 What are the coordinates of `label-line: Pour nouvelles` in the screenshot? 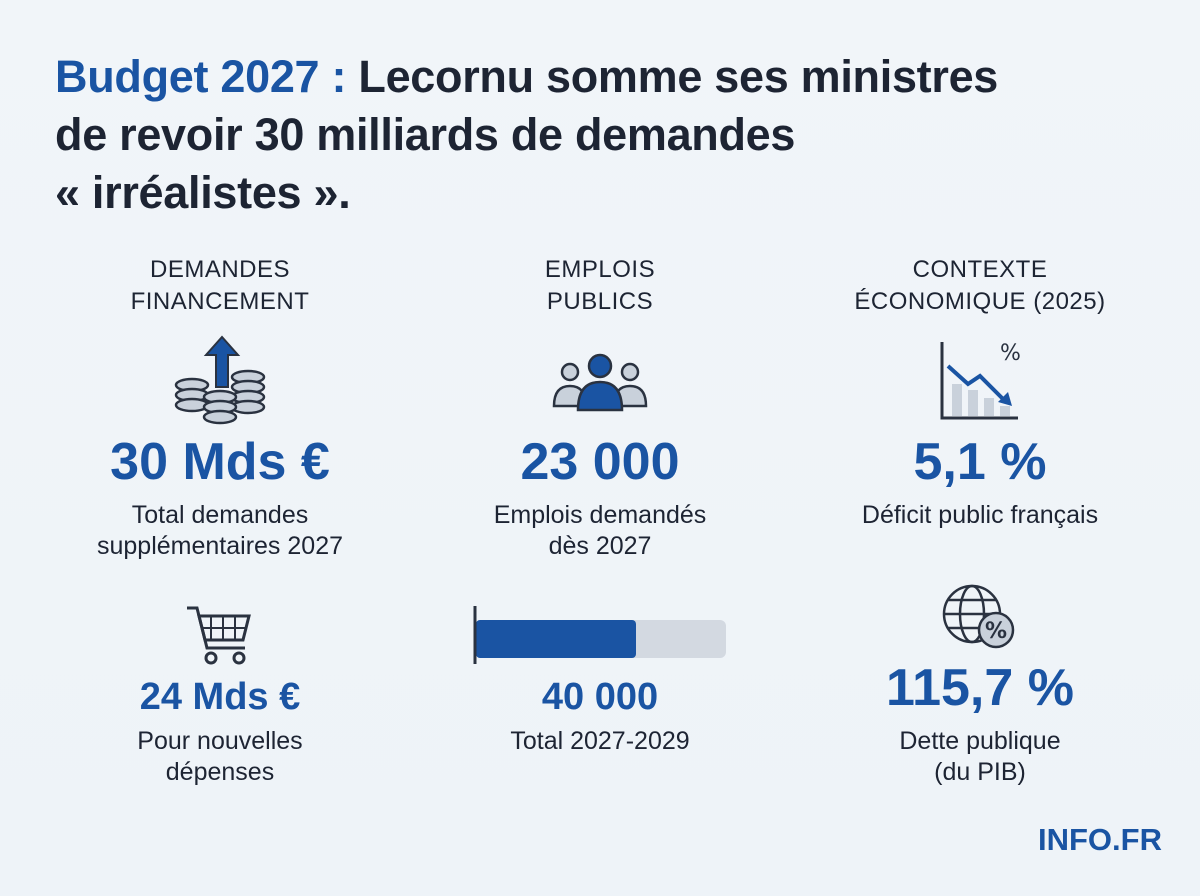 It's located at (220, 741).